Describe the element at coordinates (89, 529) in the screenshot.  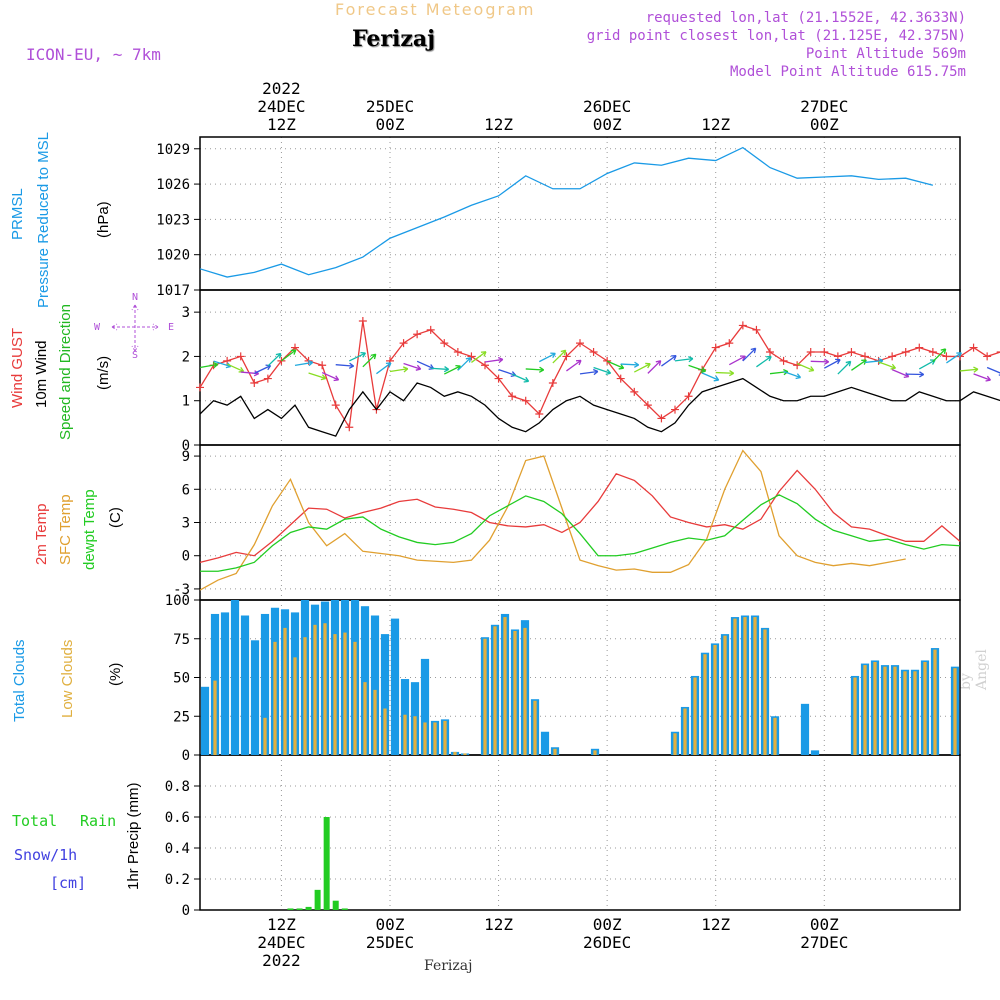
I see `label-dewpt-temp: dewpt Temp` at that location.